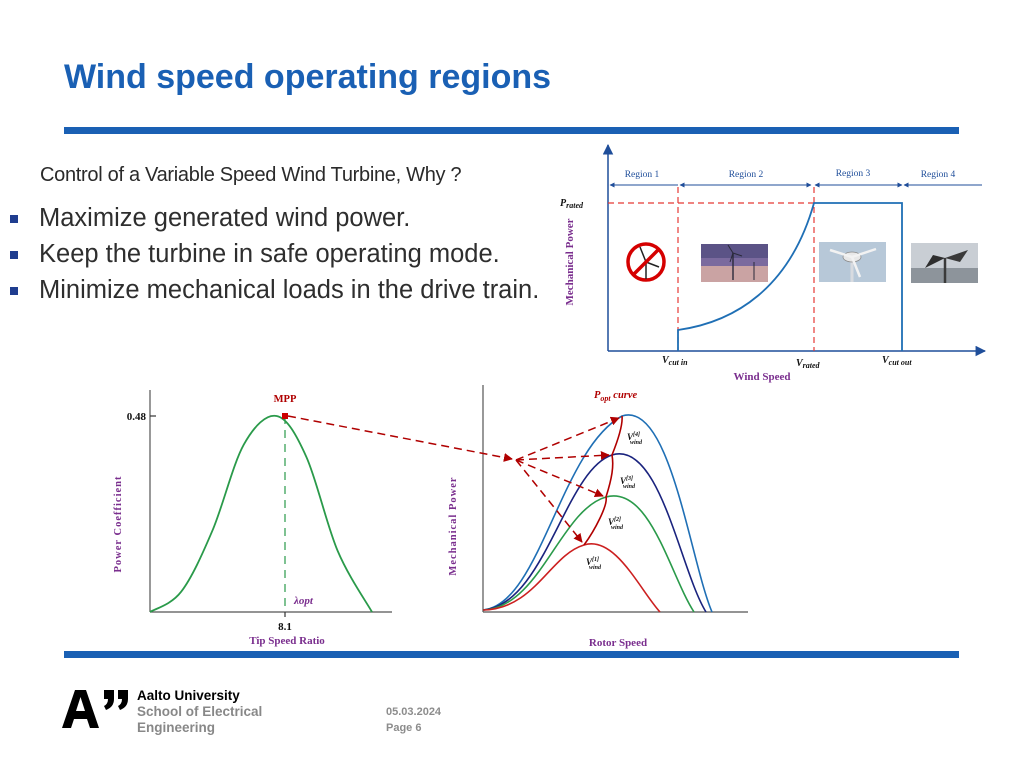 The height and width of the screenshot is (768, 1024). Describe the element at coordinates (95, 709) in the screenshot. I see `aalto-logo-icon` at that location.